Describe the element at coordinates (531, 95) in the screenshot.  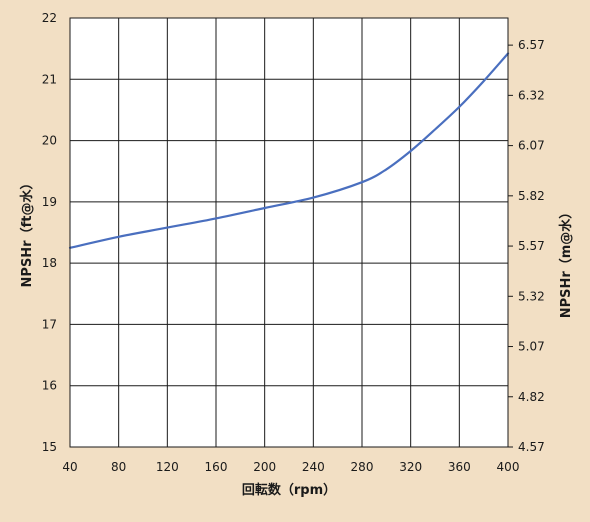
I see `y-right-tick-label: 6.32` at that location.